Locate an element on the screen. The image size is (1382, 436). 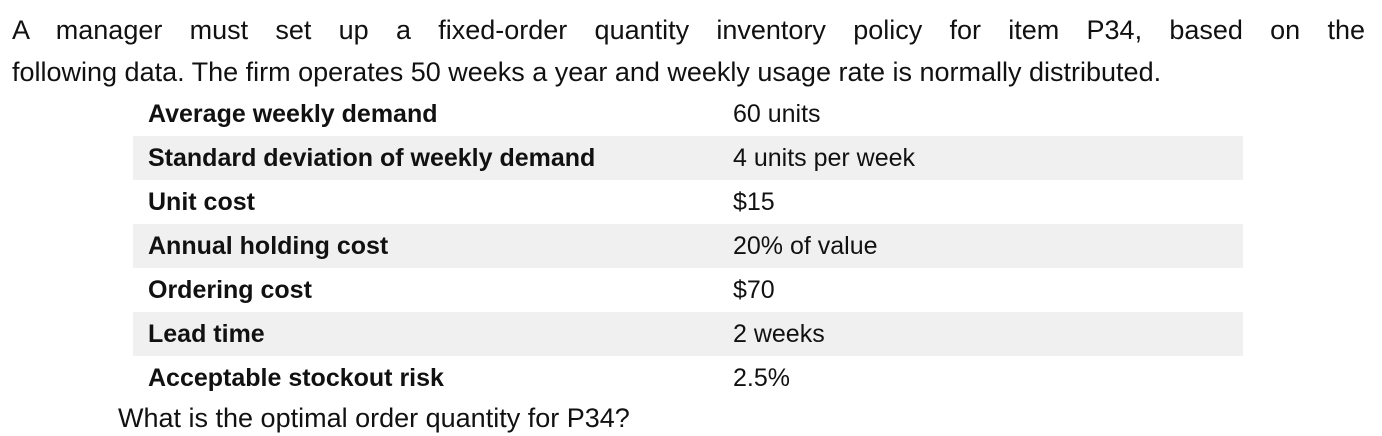
table-row: Annual holding cost 20% of value is located at coordinates (688, 246).